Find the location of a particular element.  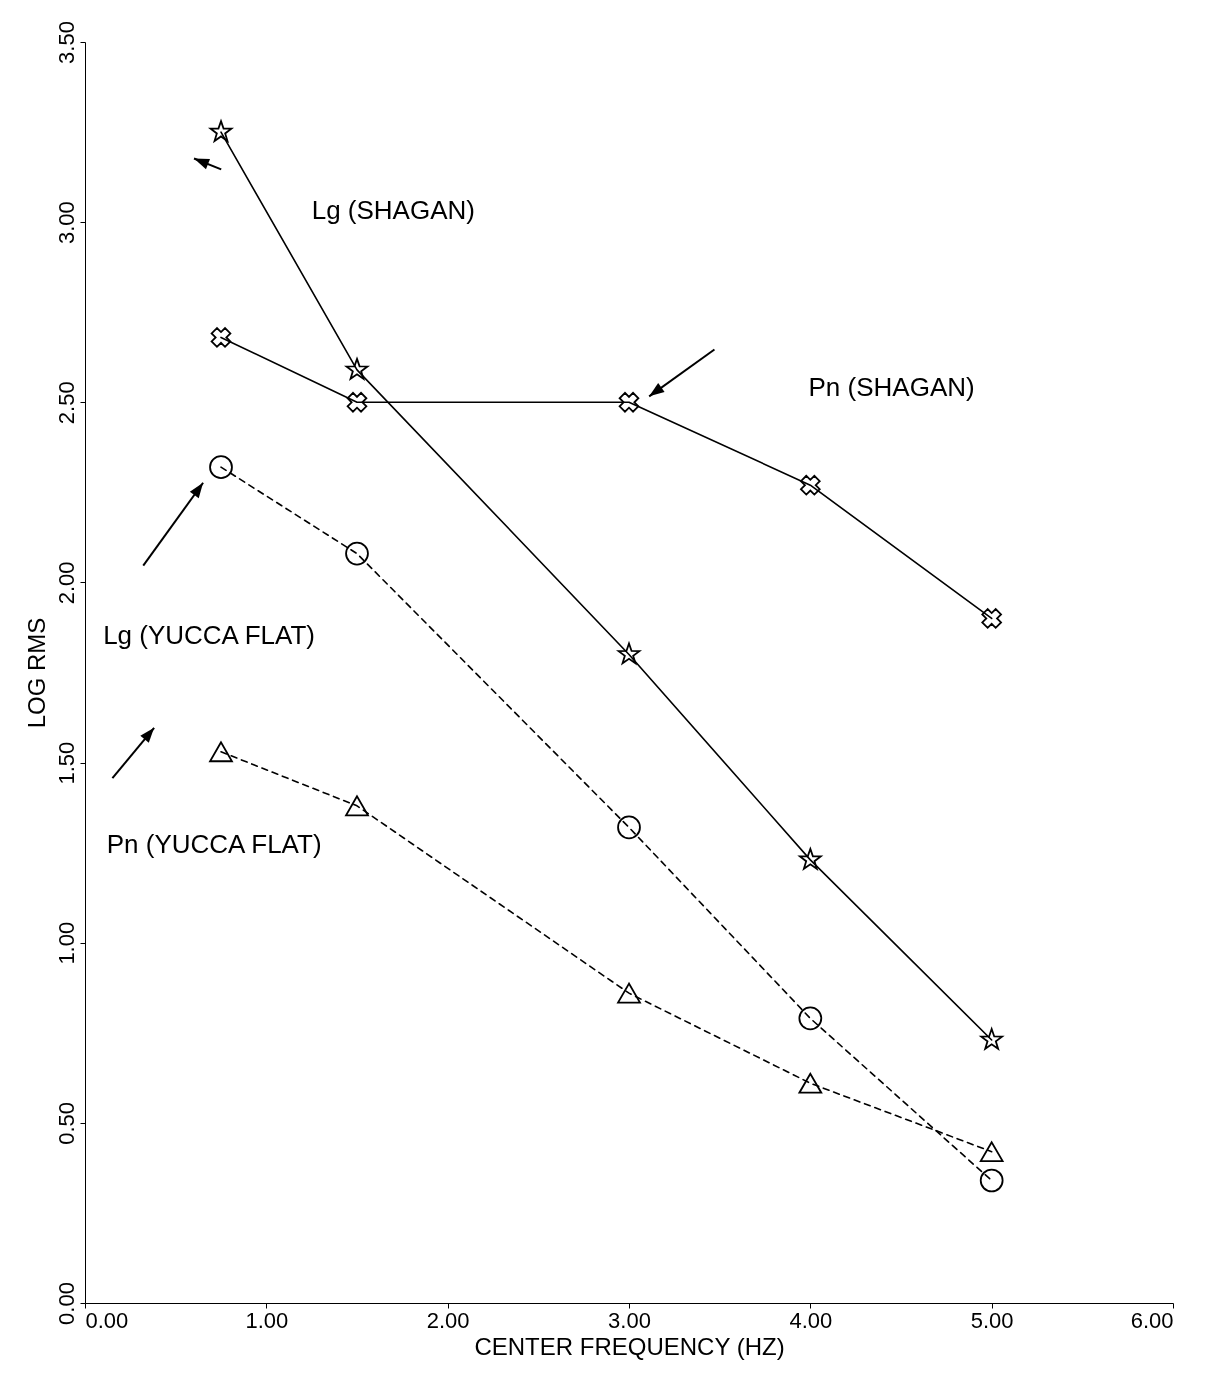

x-tick-label: 6.00 is located at coordinates (1152, 1320).